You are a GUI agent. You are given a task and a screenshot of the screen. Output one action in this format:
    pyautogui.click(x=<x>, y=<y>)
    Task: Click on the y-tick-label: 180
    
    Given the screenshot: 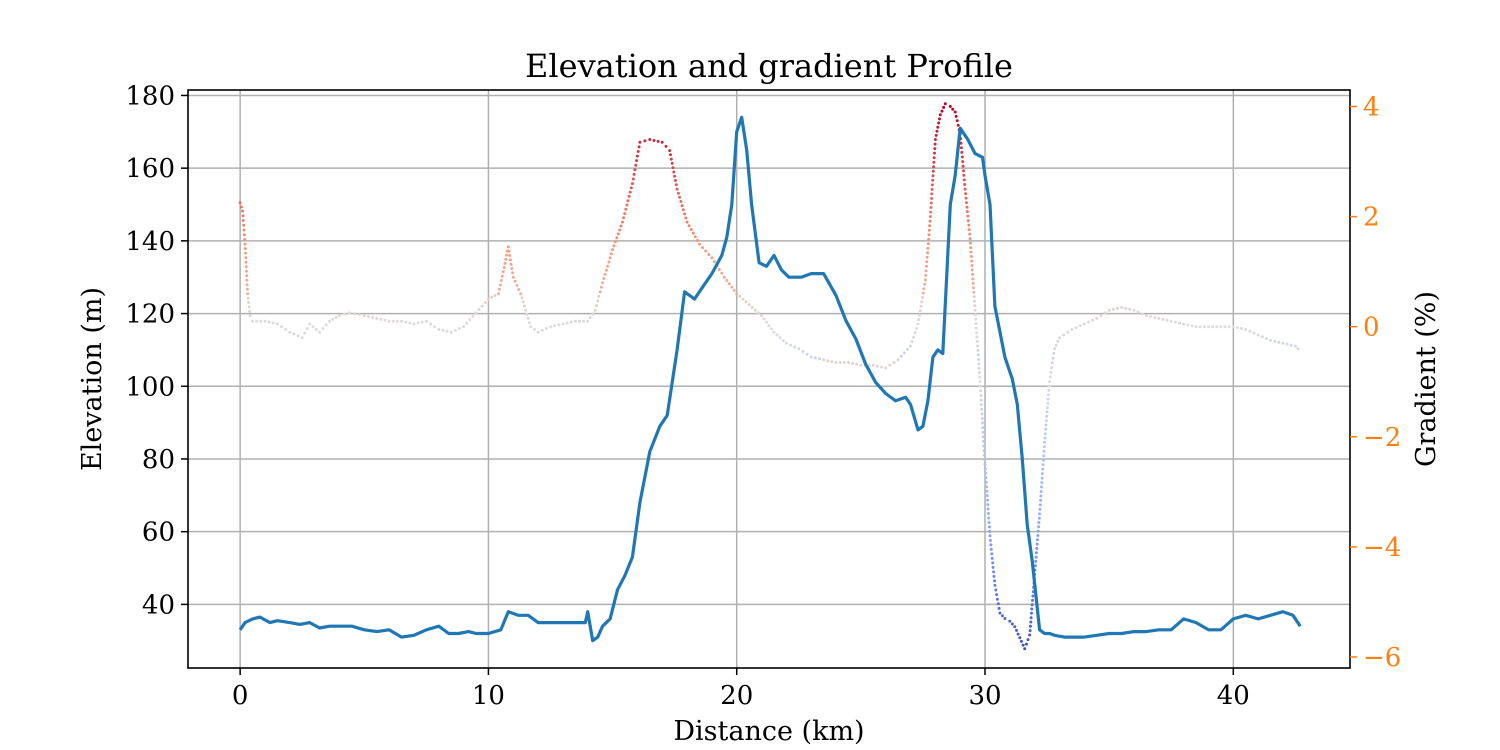 What is the action you would take?
    pyautogui.click(x=150, y=96)
    